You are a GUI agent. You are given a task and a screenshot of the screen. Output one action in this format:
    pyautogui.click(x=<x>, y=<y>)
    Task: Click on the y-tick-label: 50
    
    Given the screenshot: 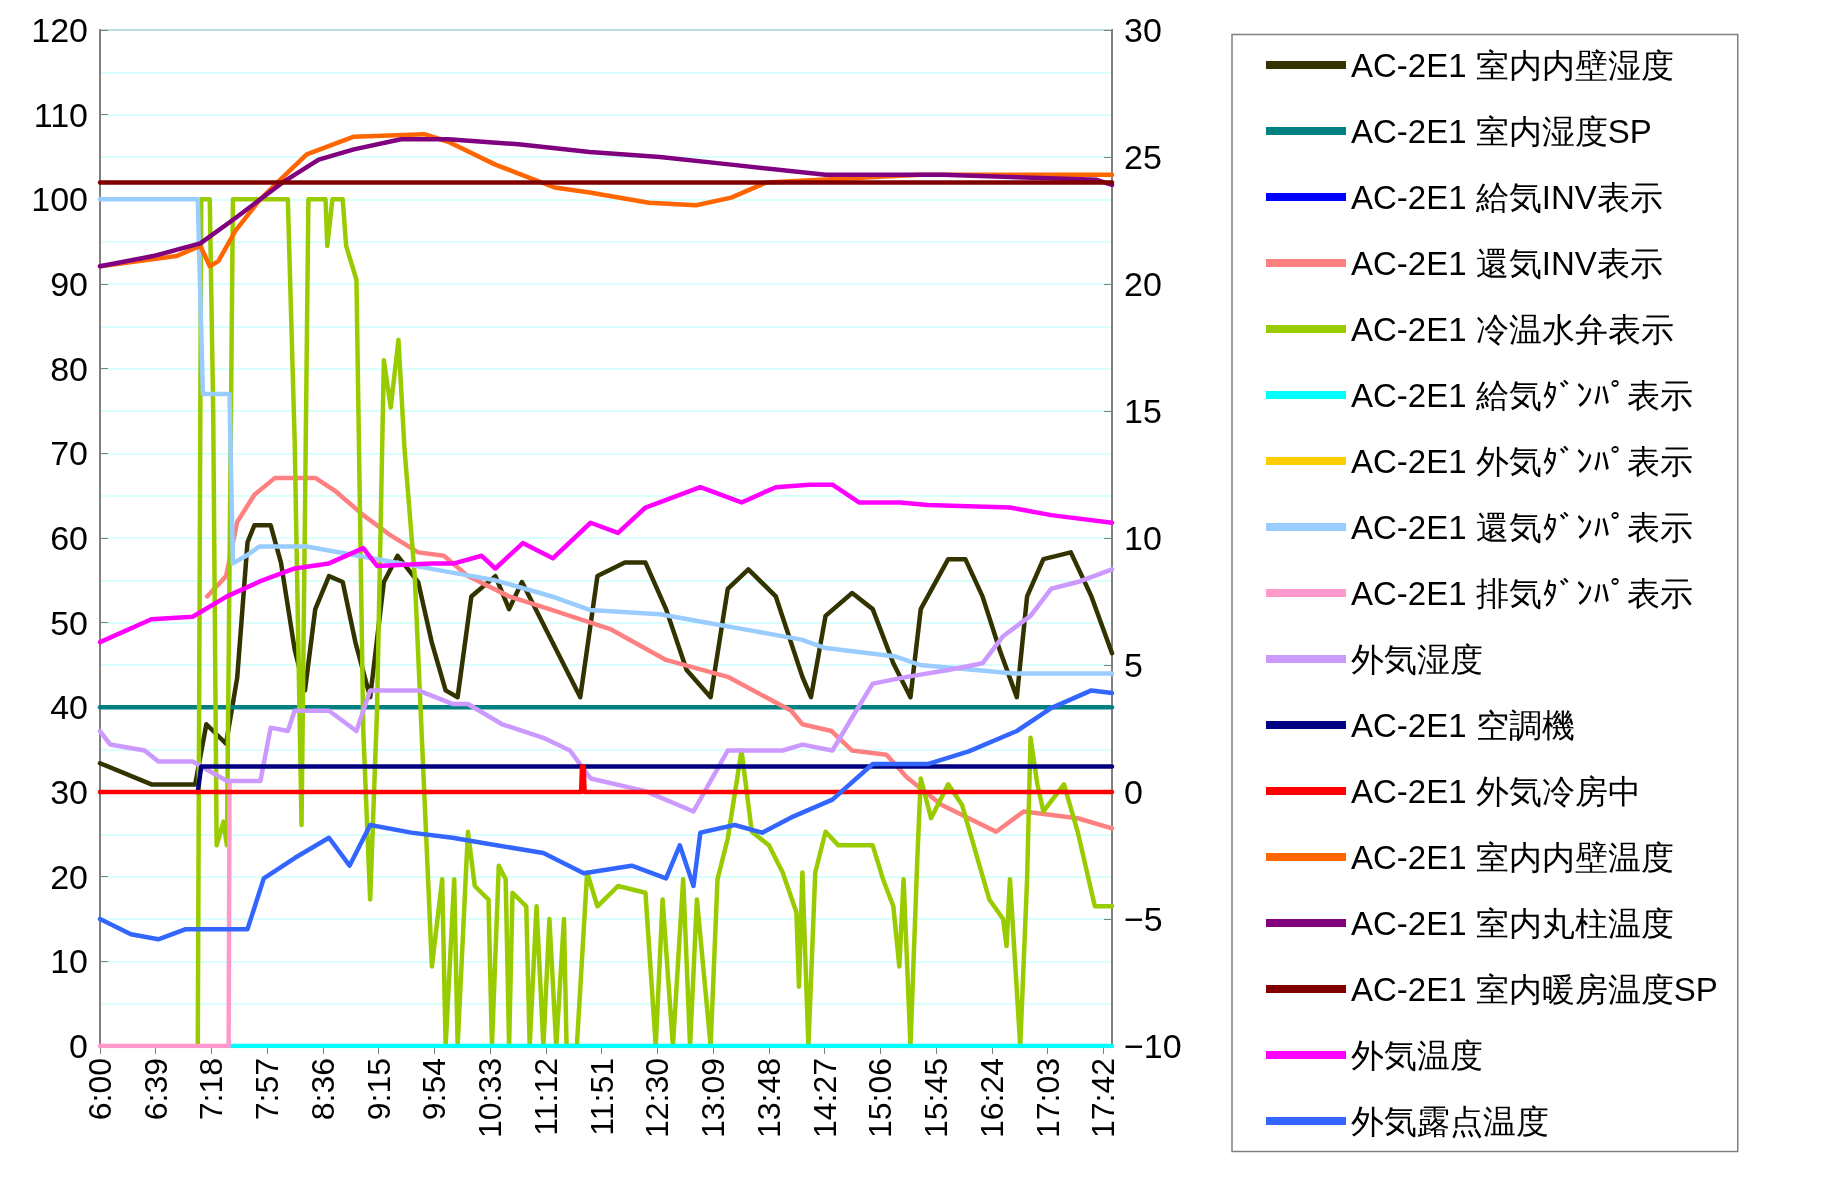 What is the action you would take?
    pyautogui.click(x=69, y=622)
    